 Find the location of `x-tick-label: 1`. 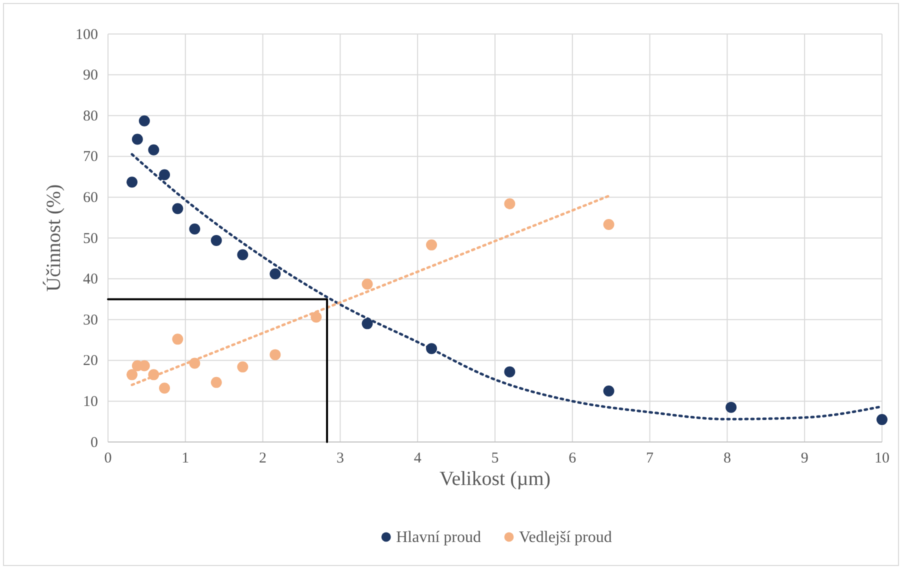

x-tick-label: 1 is located at coordinates (186, 458).